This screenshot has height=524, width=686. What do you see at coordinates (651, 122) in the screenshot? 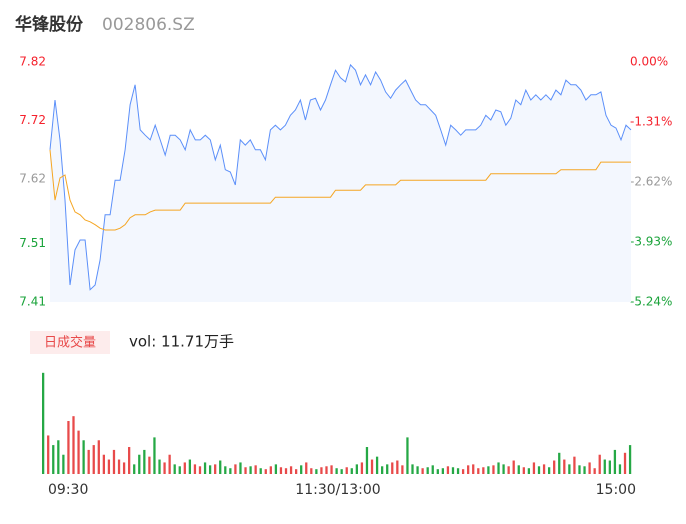
I see `y2-tick-label: -1.31%` at bounding box center [651, 122].